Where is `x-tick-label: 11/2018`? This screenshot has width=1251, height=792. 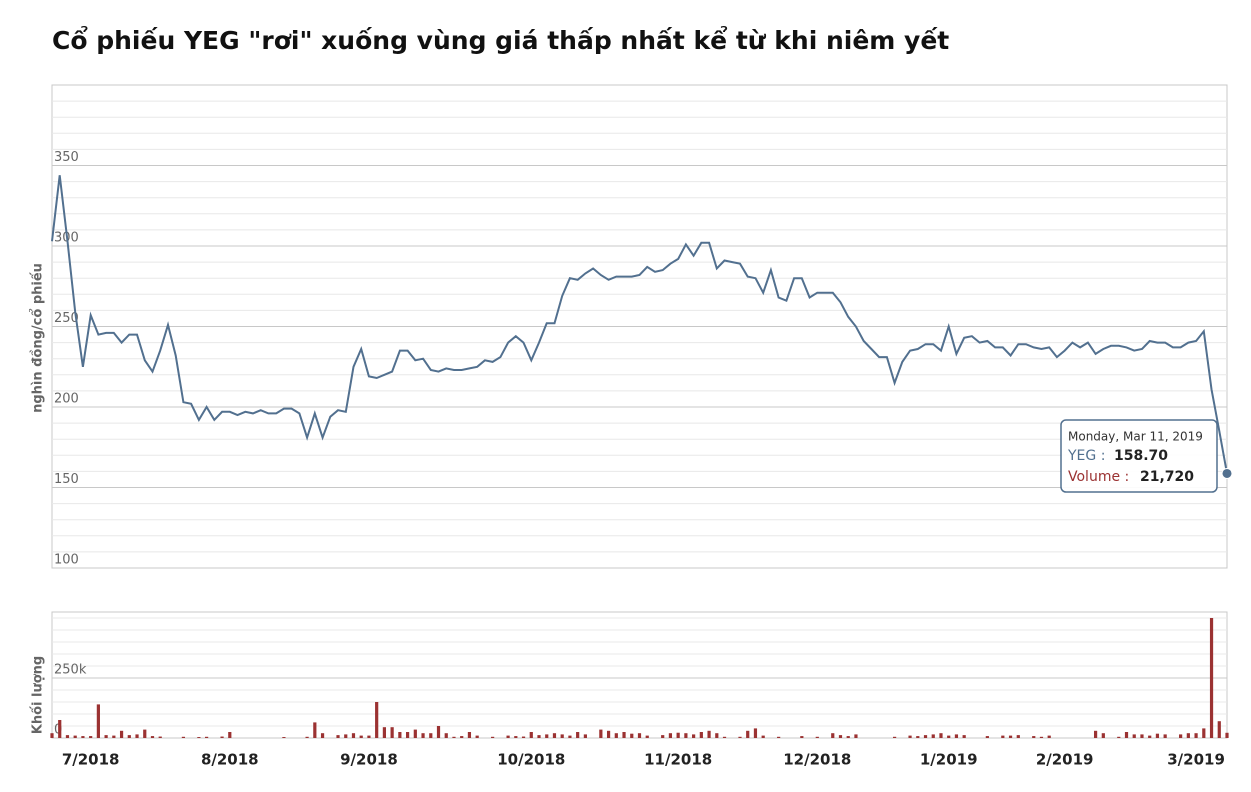 x-tick-label: 11/2018 is located at coordinates (678, 760).